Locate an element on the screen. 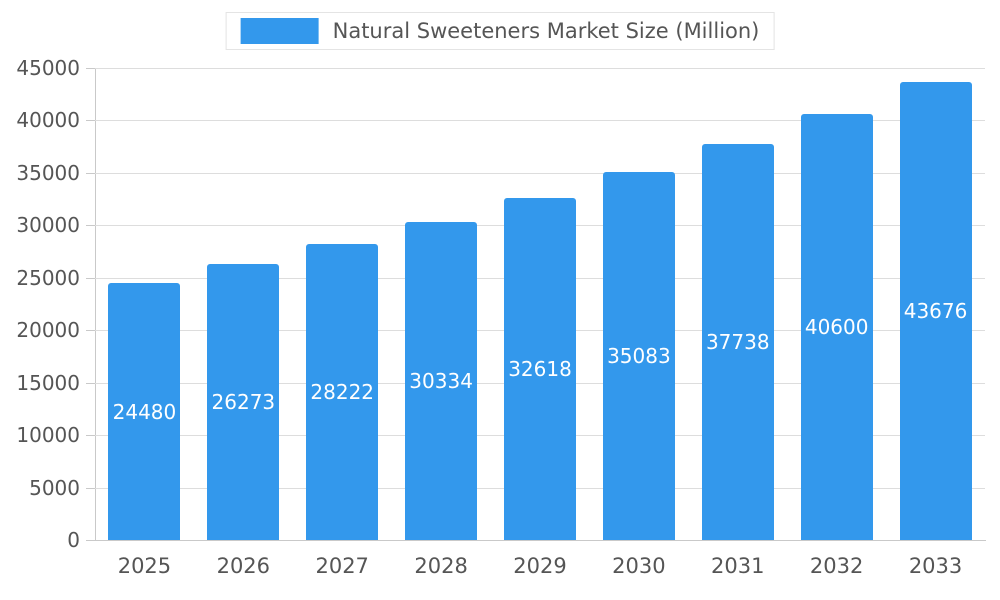 The image size is (1000, 600). legend: Natural Sweeteners Market Size (Million) is located at coordinates (500, 31).